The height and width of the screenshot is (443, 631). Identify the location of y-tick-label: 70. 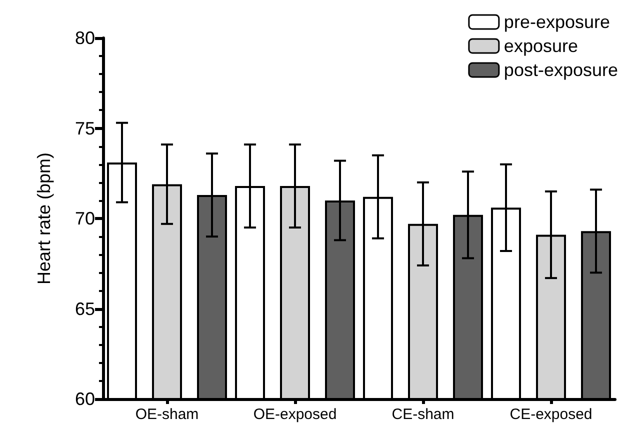
(84, 218).